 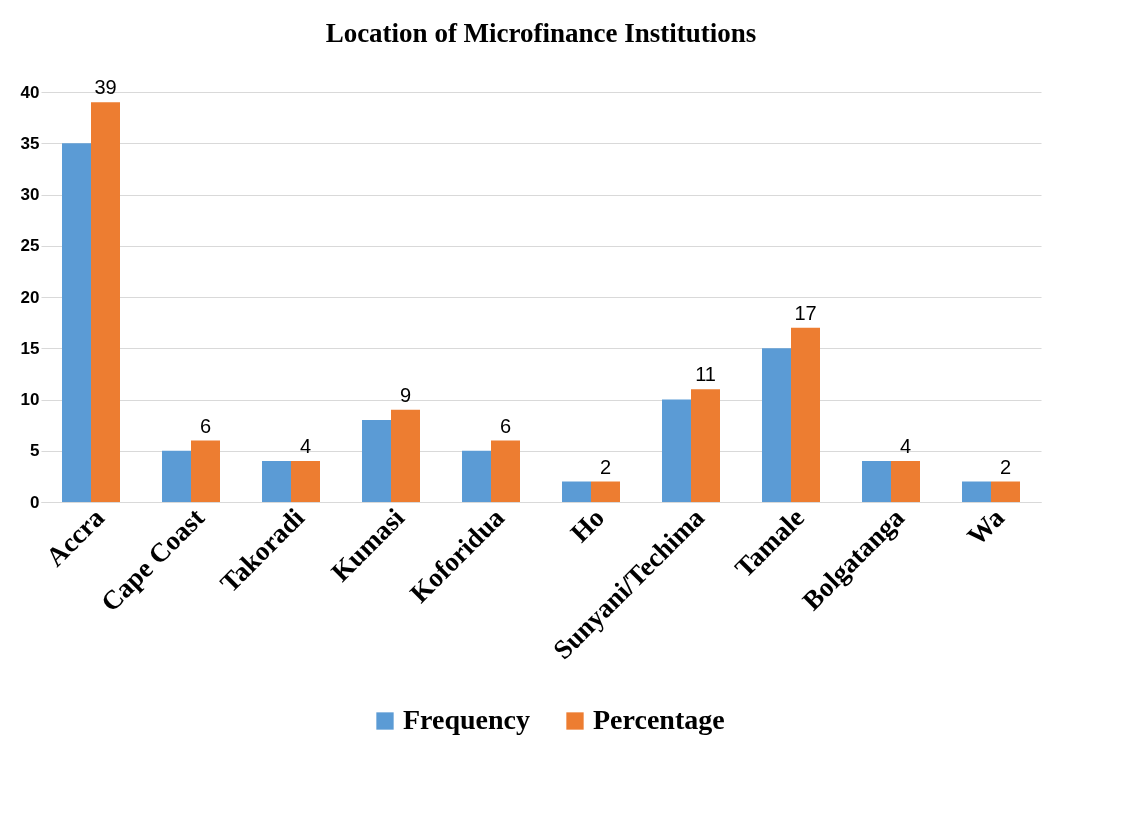 I want to click on y-tick-label: 40, so click(x=30, y=92).